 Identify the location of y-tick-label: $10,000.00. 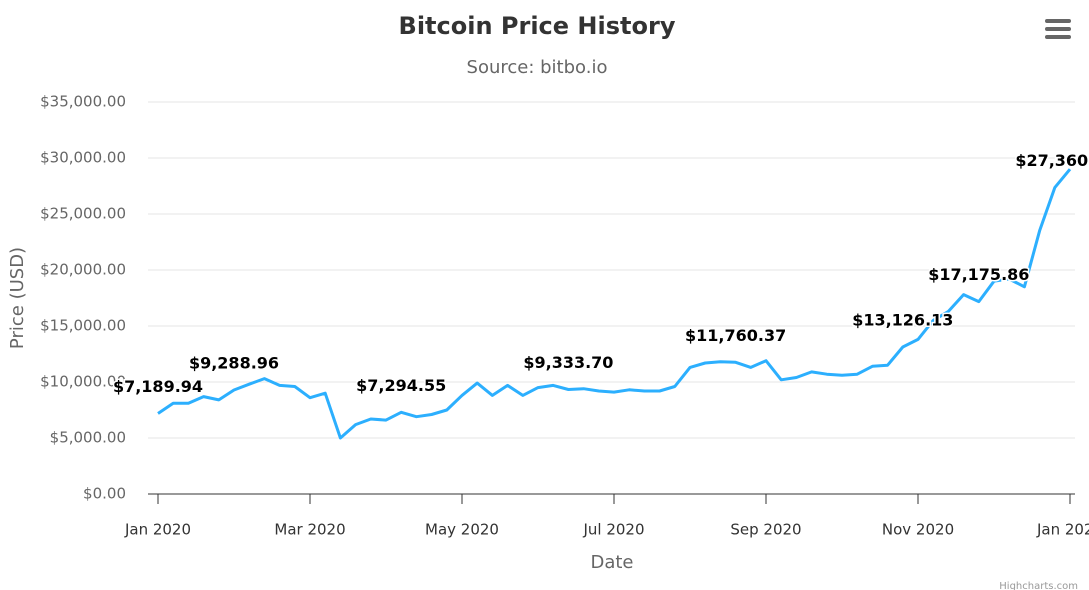
(83, 382).